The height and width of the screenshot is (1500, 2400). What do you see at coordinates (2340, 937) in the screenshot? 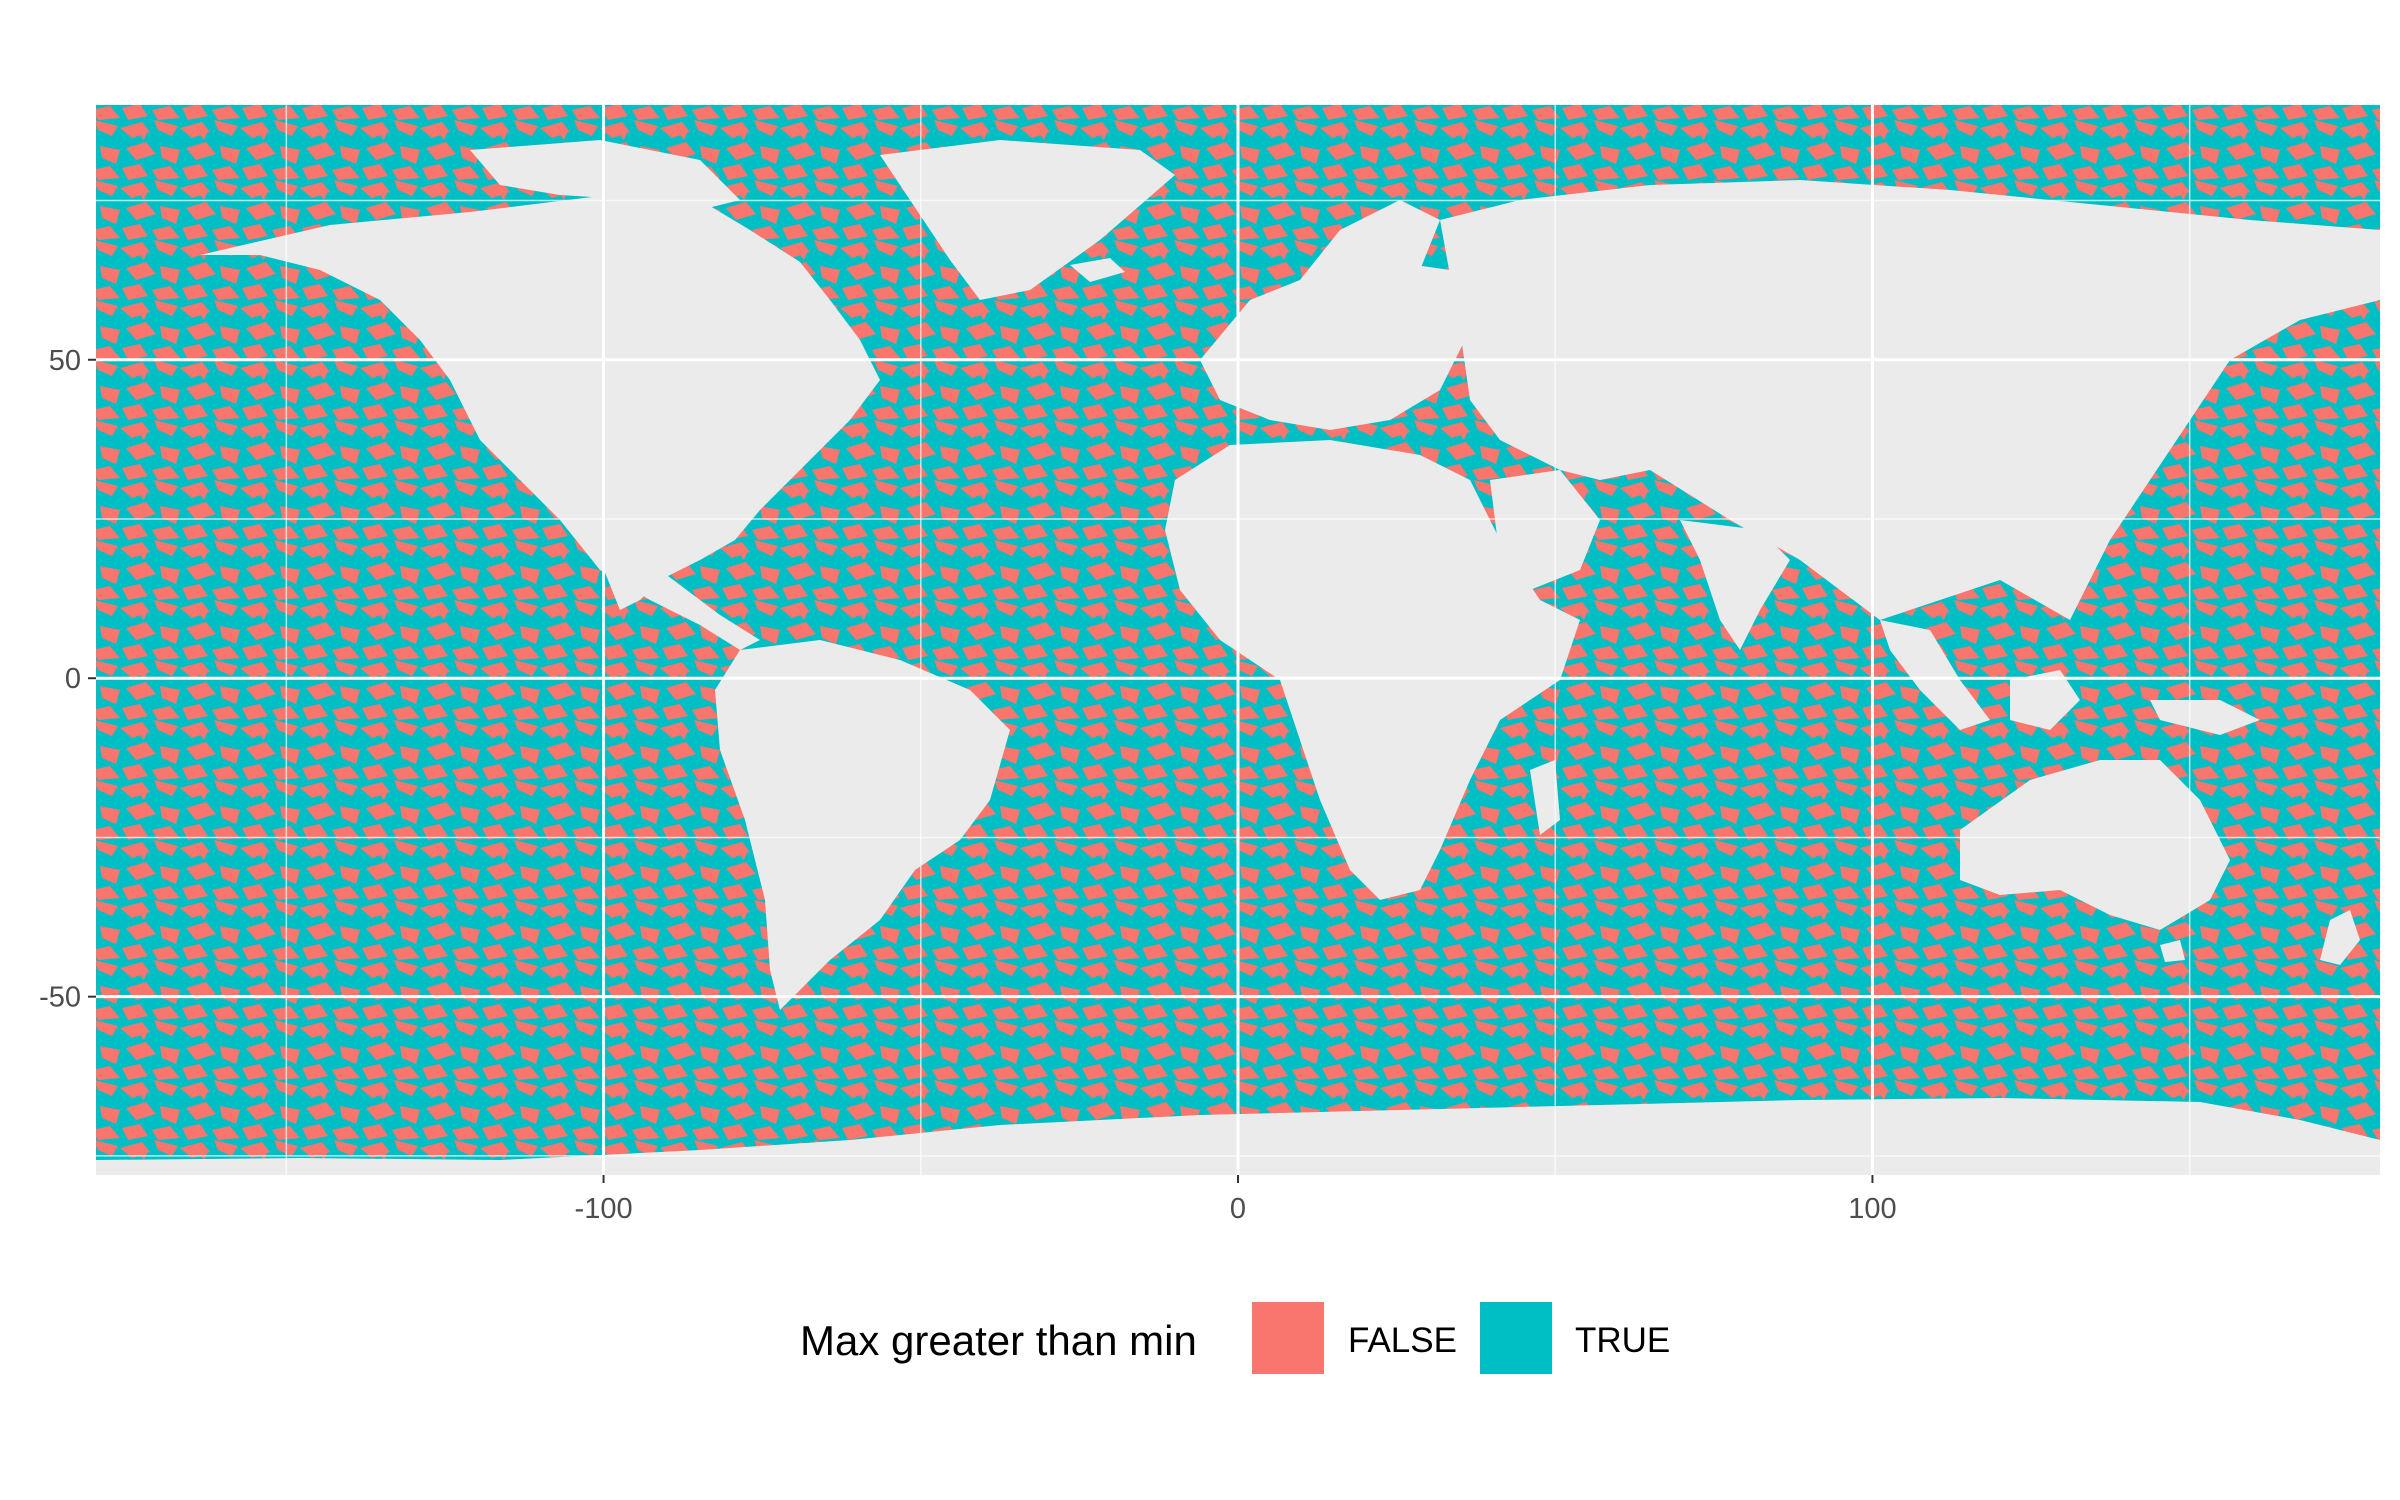
I see `land-new-zealand` at bounding box center [2340, 937].